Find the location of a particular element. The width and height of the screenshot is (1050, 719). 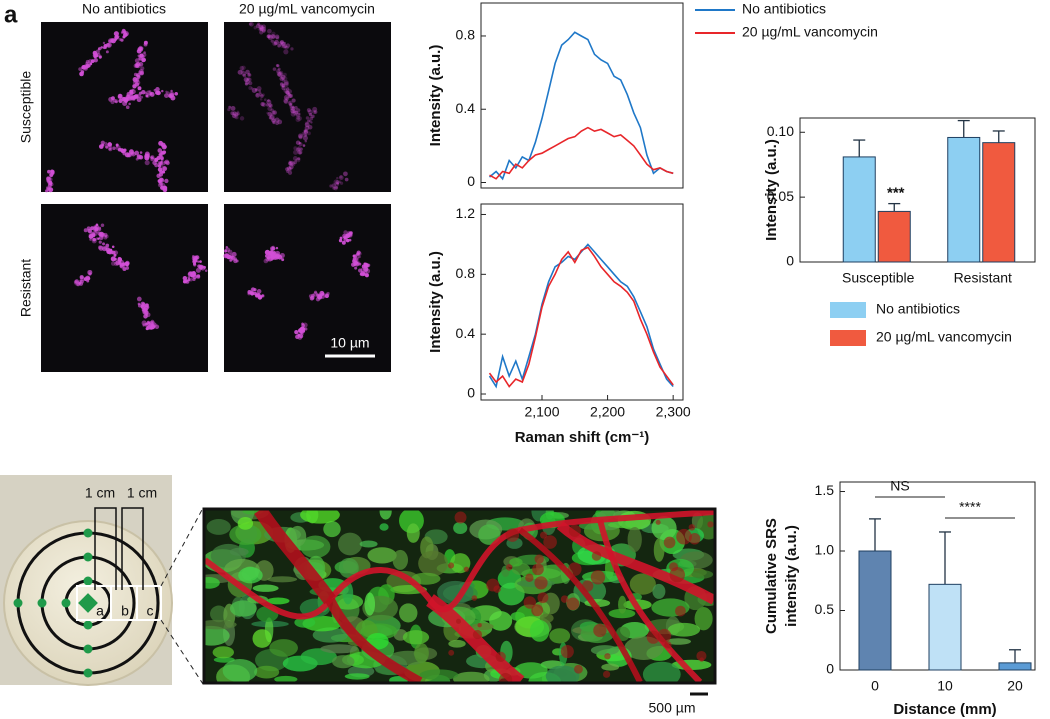

bar is located at coordinates (859, 209).